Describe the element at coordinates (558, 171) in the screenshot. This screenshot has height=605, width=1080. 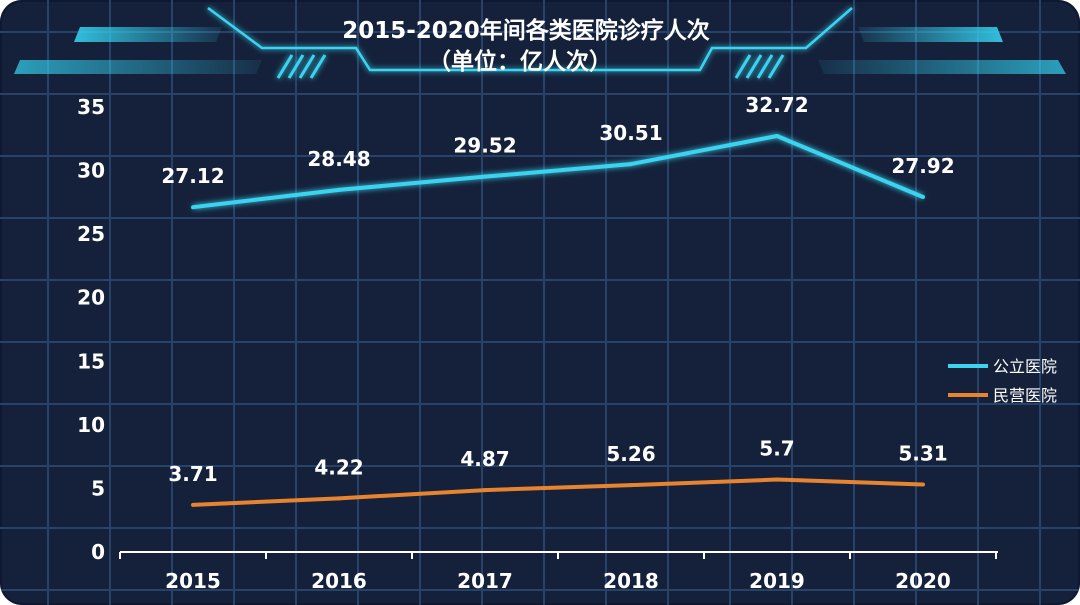
I see `series-line-public-hospitals` at that location.